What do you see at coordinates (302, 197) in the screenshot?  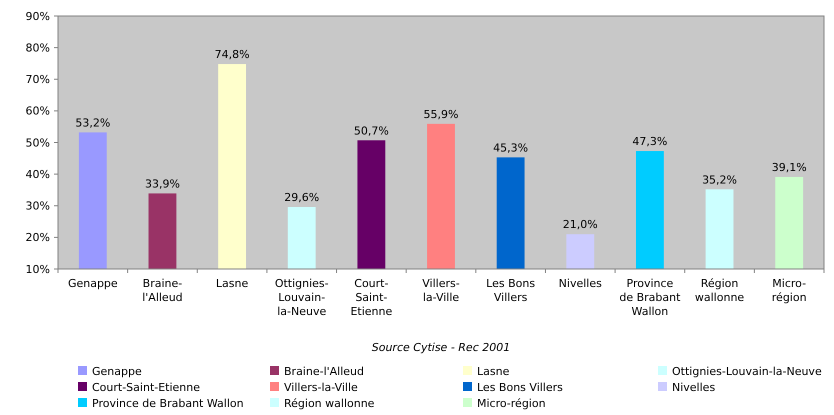 I see `data-label: 29,6%` at bounding box center [302, 197].